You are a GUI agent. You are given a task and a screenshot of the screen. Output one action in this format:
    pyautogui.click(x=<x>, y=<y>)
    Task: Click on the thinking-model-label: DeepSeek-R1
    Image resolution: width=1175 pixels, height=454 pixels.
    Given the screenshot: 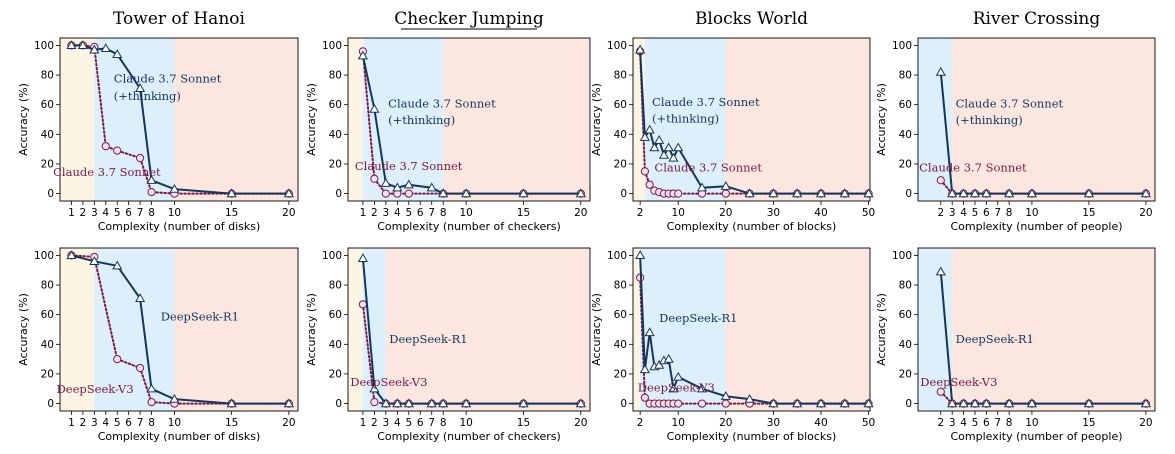 What is the action you would take?
    pyautogui.click(x=428, y=339)
    